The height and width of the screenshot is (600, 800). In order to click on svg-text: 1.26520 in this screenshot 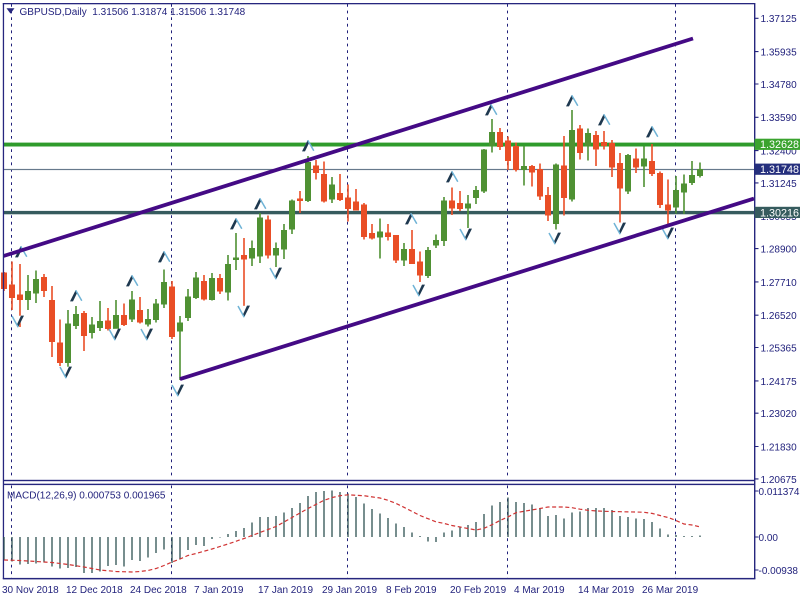, I will do `click(779, 316)`.